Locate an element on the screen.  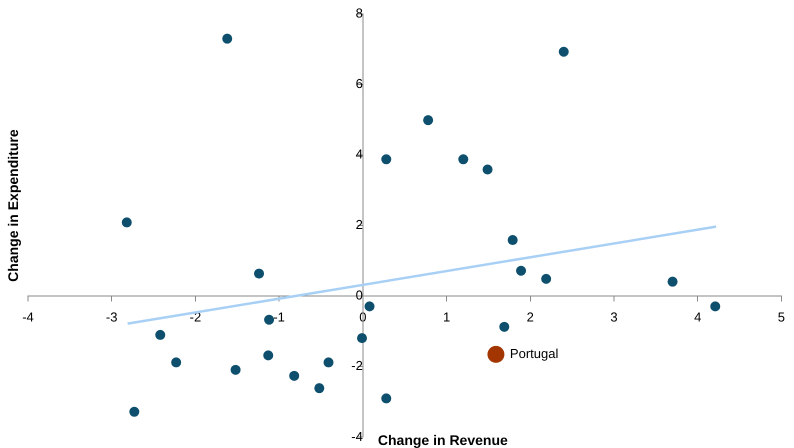
x-tick-label: -1 is located at coordinates (279, 317).